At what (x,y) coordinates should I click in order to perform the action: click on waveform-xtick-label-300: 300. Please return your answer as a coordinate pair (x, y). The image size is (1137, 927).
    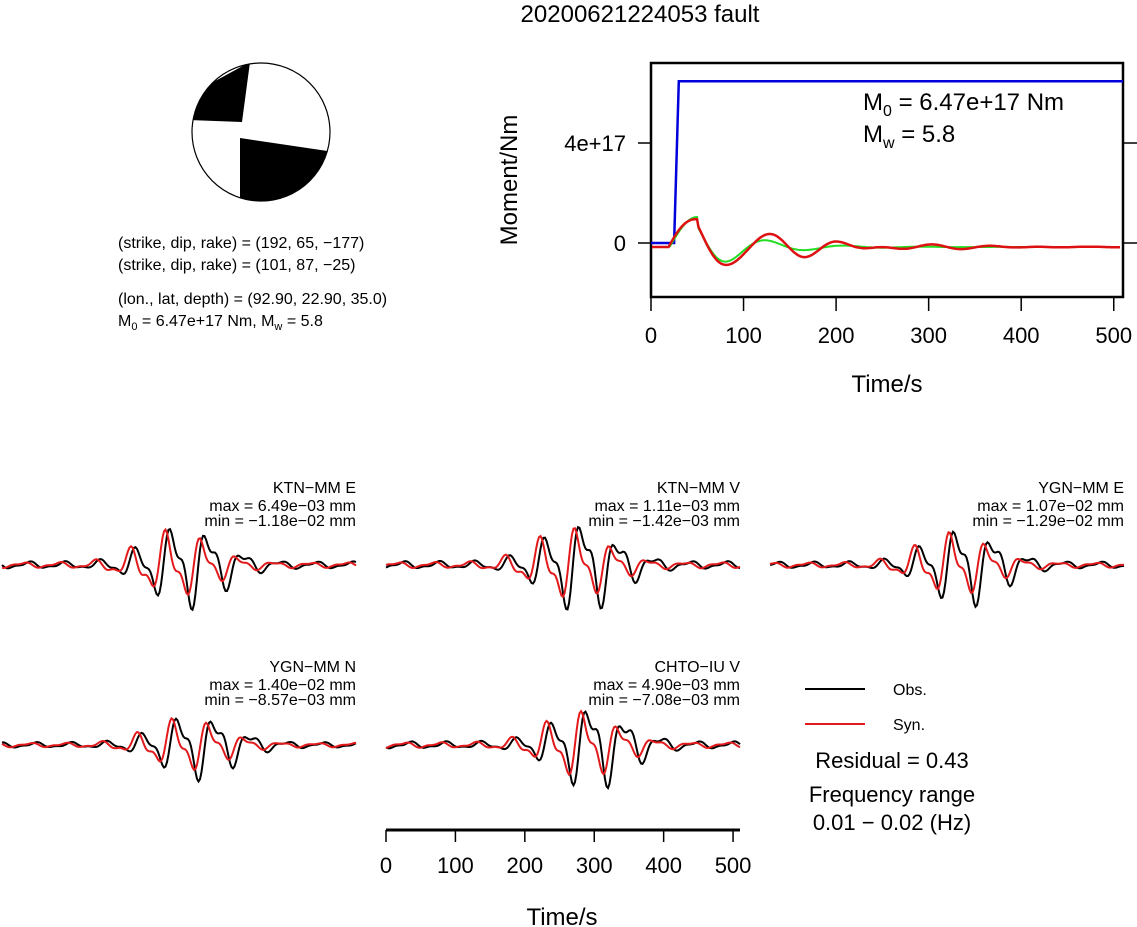
    Looking at the image, I should click on (594, 865).